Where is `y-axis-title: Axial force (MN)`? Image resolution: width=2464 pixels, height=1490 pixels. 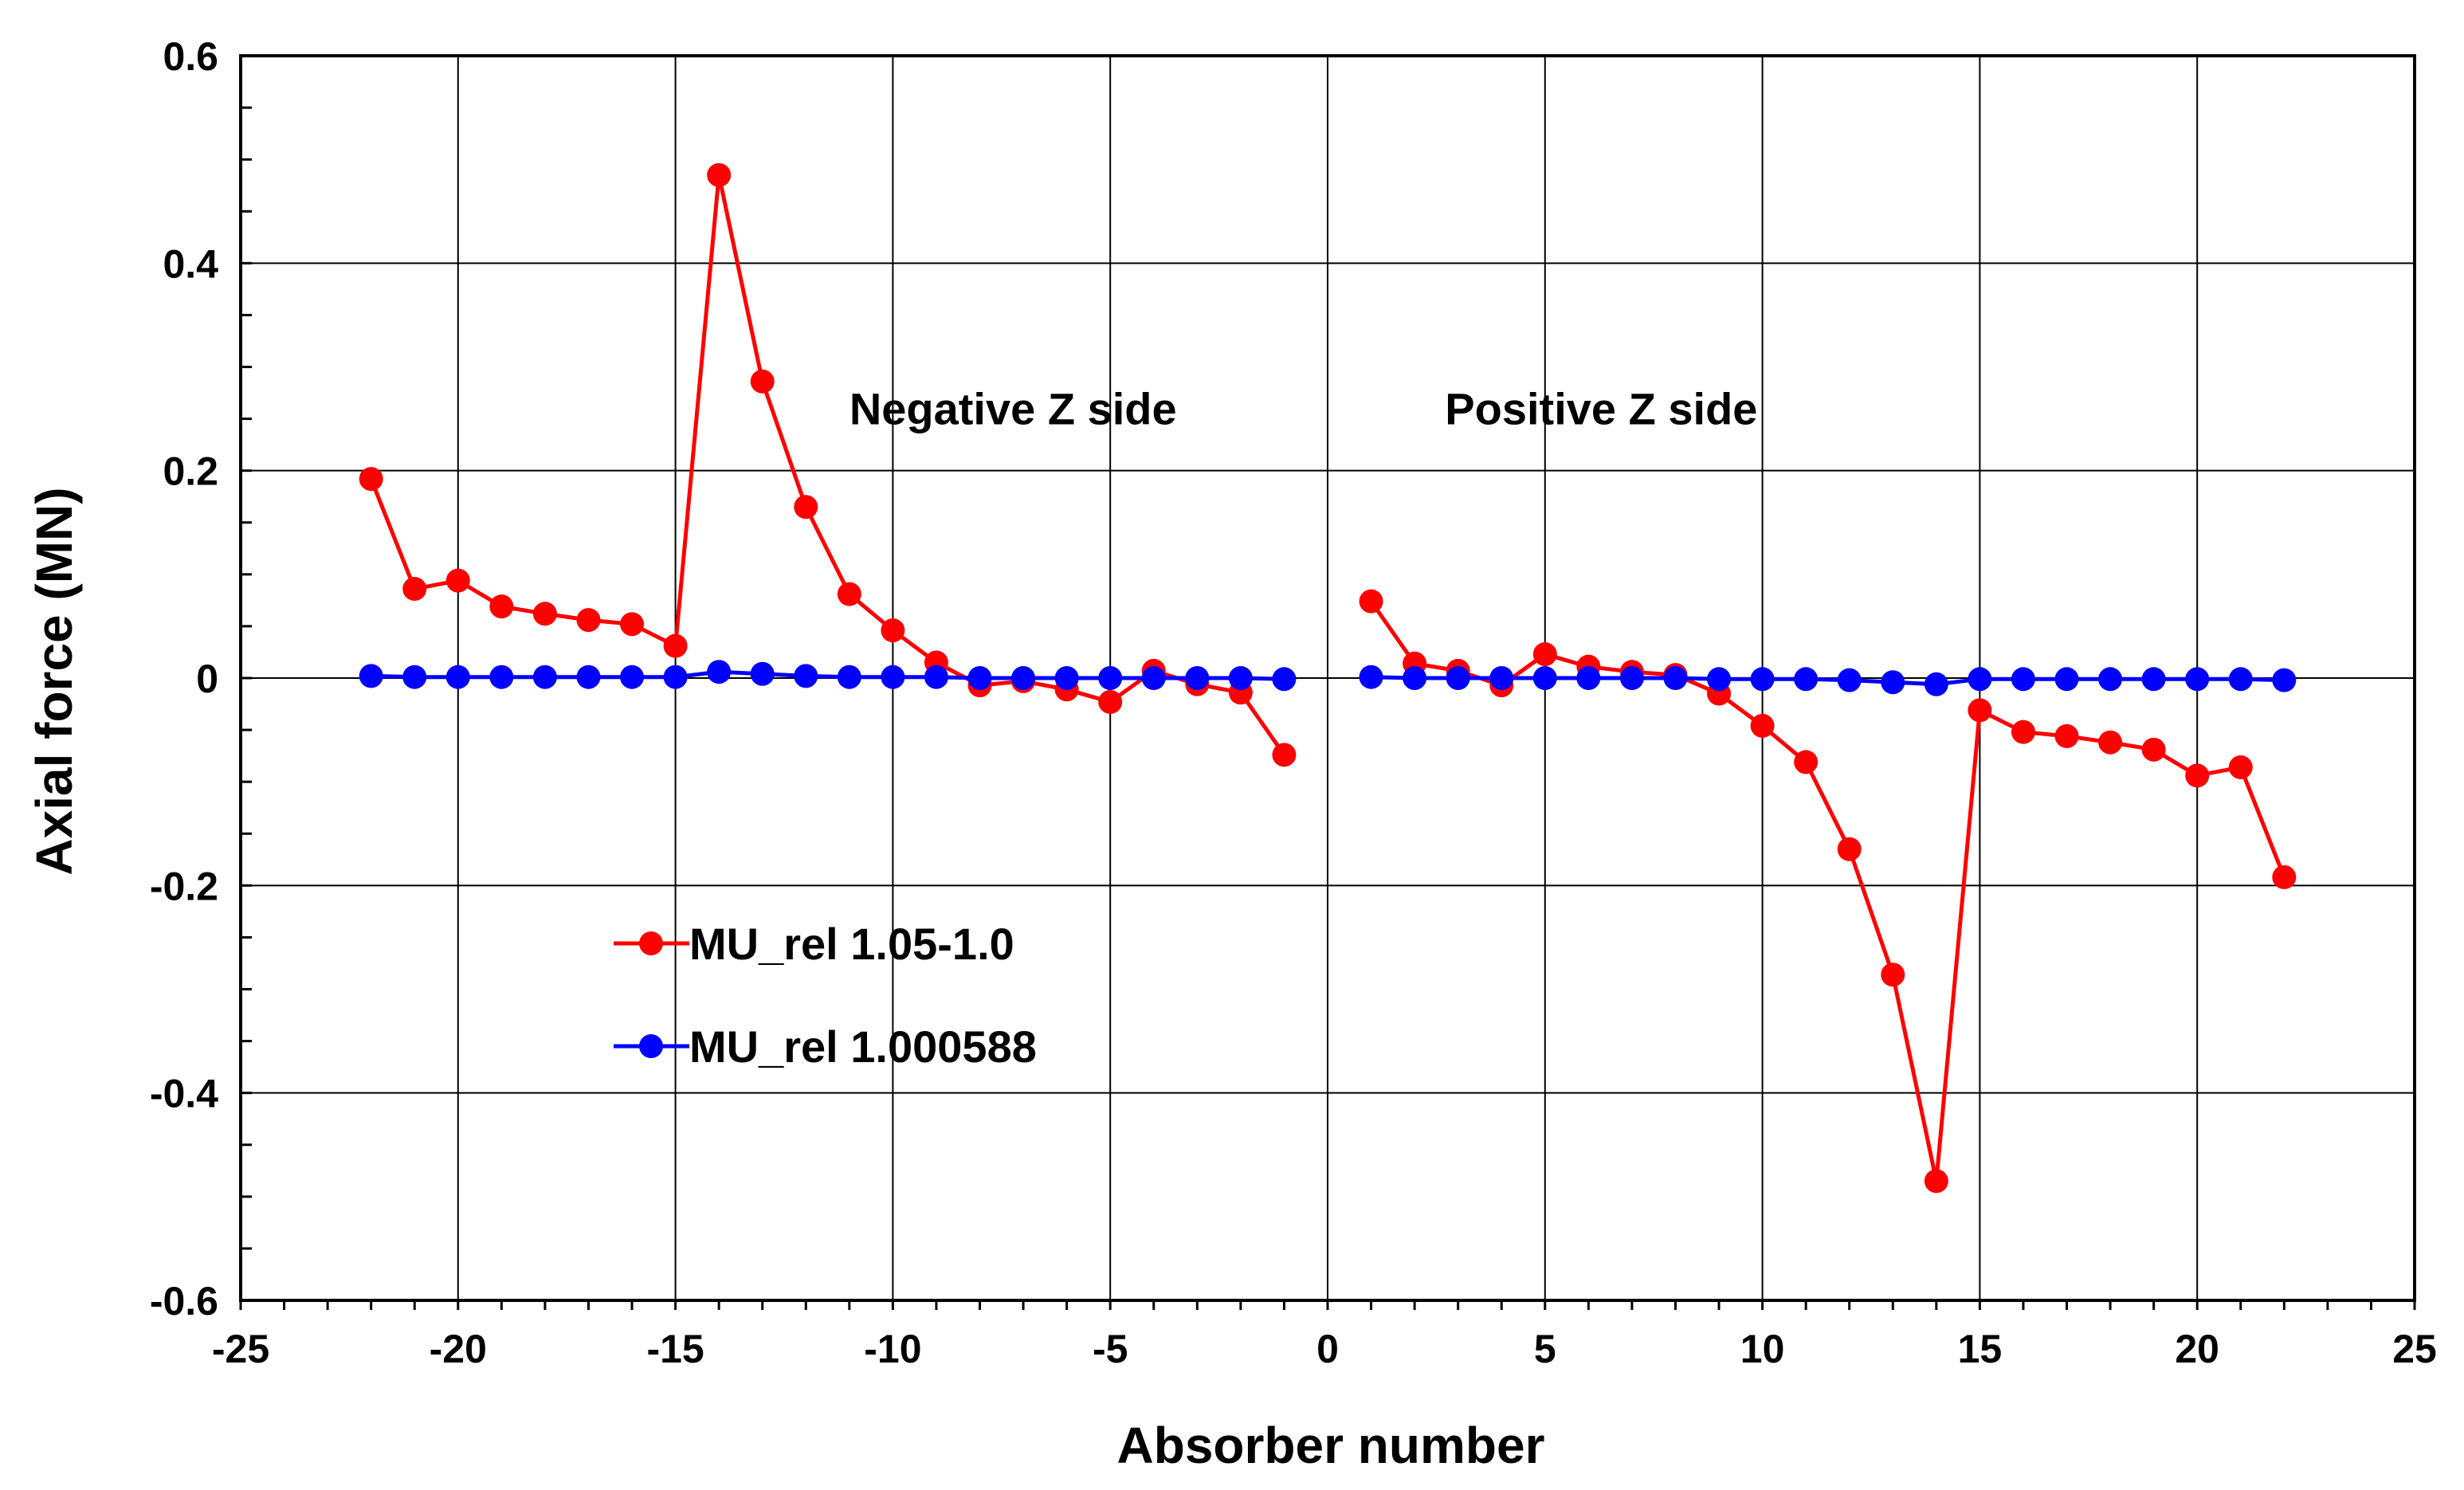 y-axis-title: Axial force (MN) is located at coordinates (54, 681).